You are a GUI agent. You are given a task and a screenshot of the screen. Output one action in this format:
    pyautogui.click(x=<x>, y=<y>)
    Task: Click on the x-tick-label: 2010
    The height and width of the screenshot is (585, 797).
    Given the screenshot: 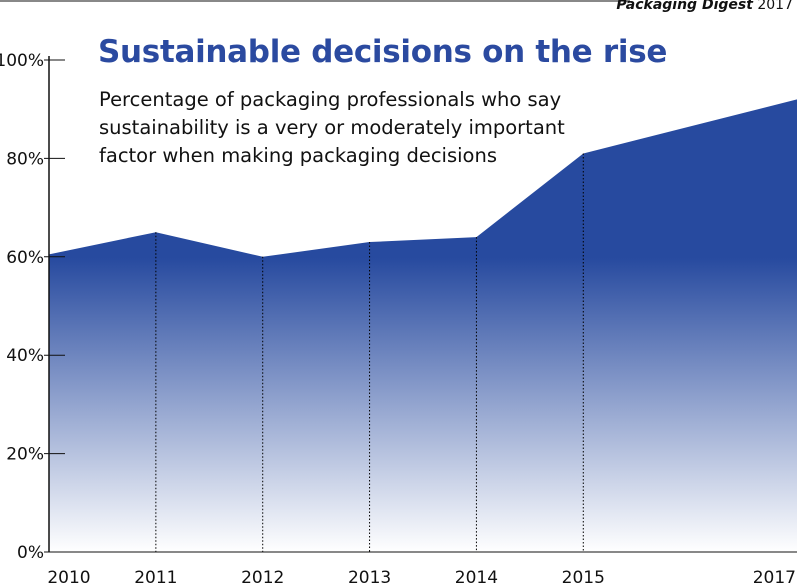 What is the action you would take?
    pyautogui.click(x=68, y=576)
    